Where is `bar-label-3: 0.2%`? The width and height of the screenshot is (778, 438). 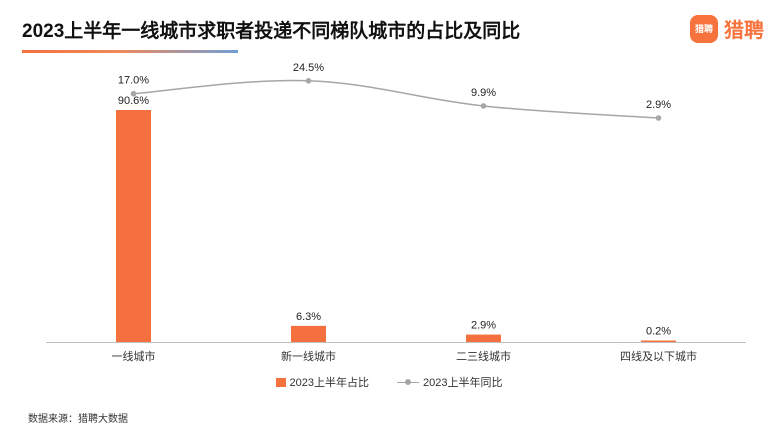 bar-label-3: 0.2% is located at coordinates (658, 332).